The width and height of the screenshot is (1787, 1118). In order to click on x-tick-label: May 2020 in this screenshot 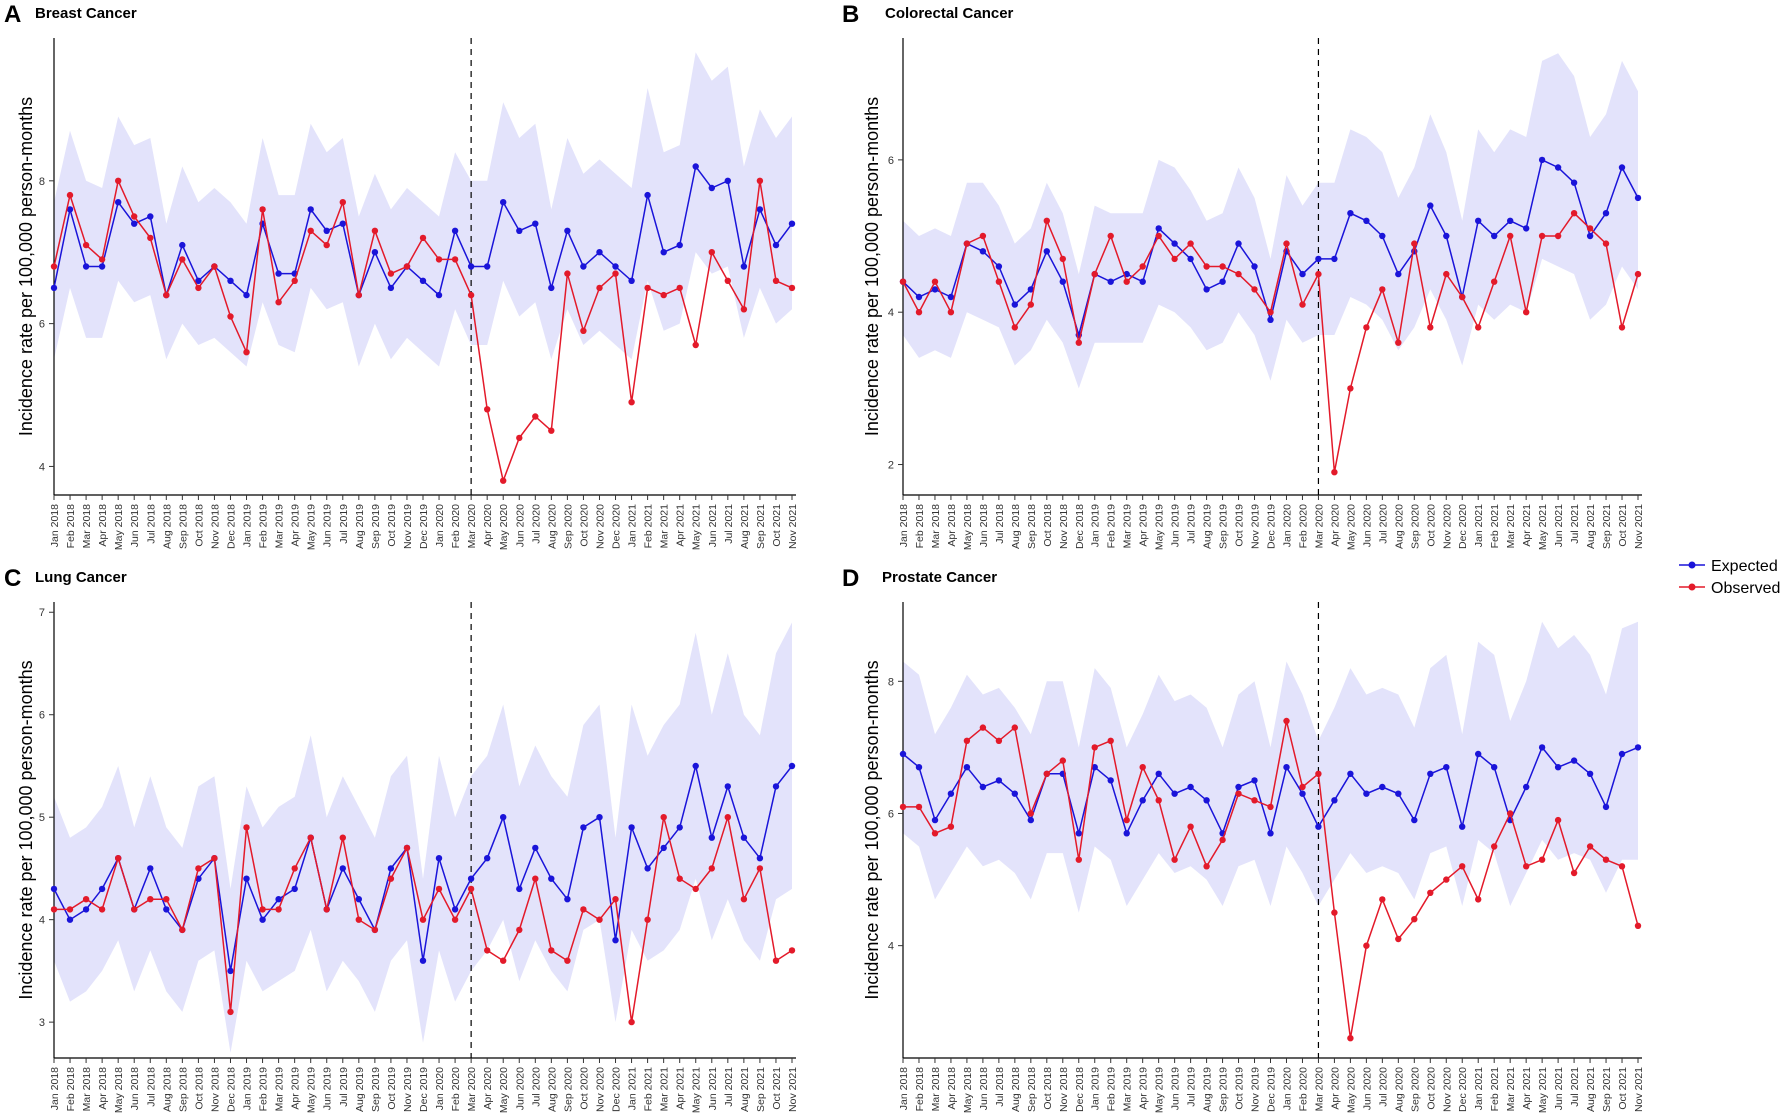, I will do `click(504, 1090)`.